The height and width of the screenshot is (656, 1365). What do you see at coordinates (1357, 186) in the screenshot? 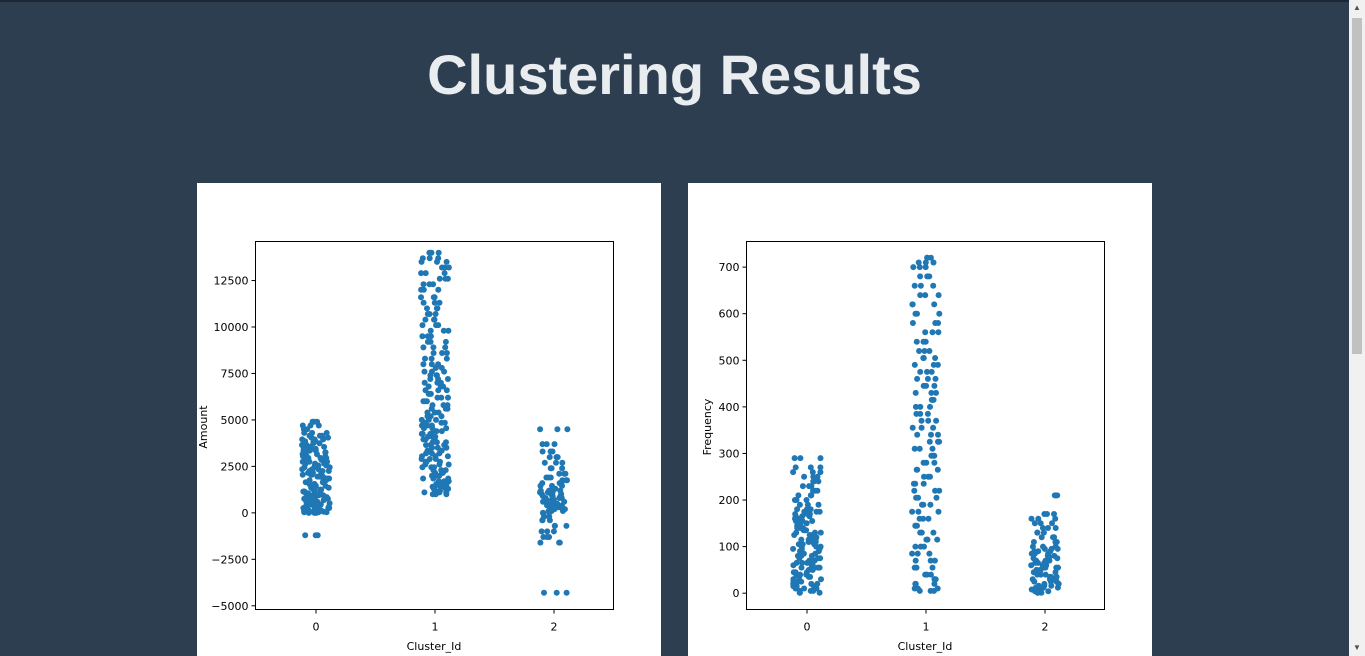
I see `scrollbar-thumb` at bounding box center [1357, 186].